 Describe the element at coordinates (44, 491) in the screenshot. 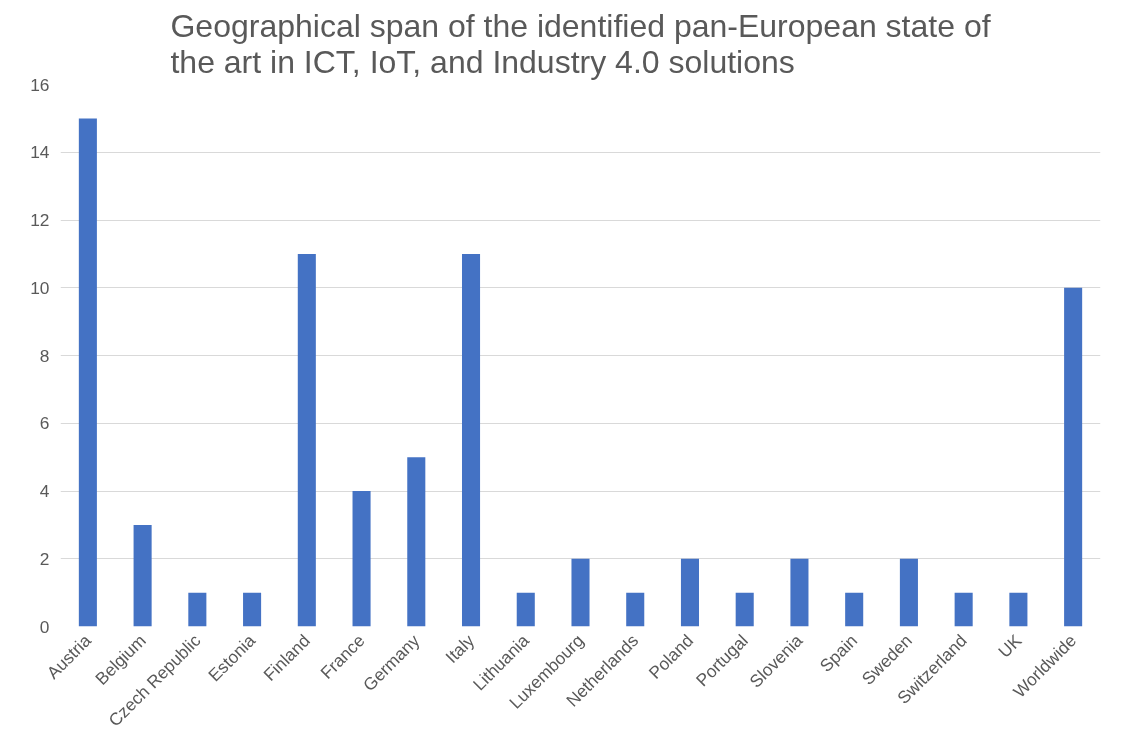

I see `y-tick-label: 4` at that location.